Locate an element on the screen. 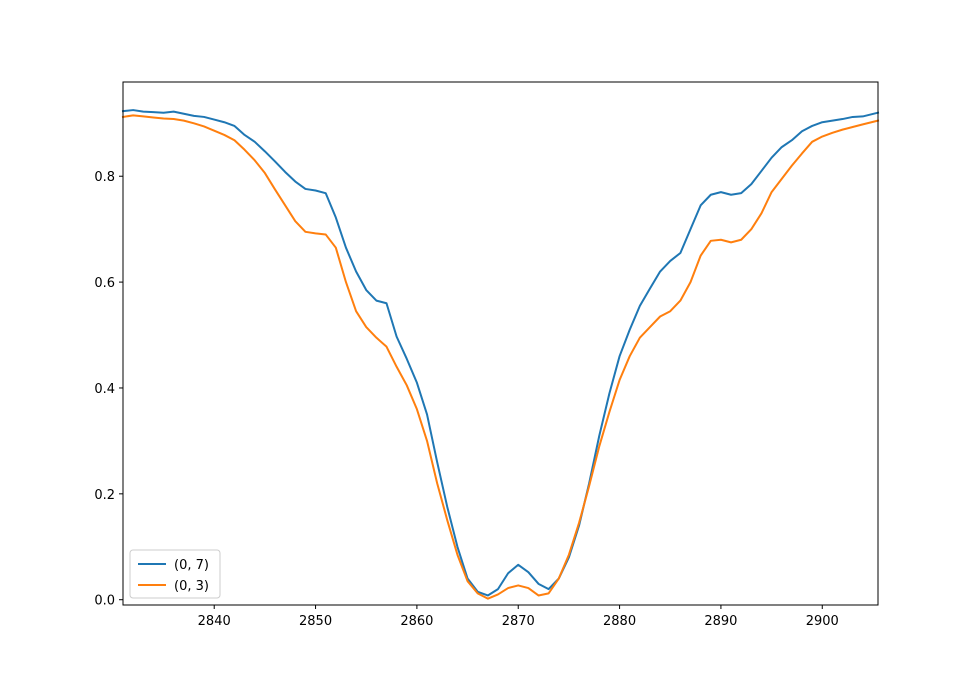 The height and width of the screenshot is (680, 975). y-axis: 0.0 0.2 0.4 0.6 0.8 is located at coordinates (108, 389).